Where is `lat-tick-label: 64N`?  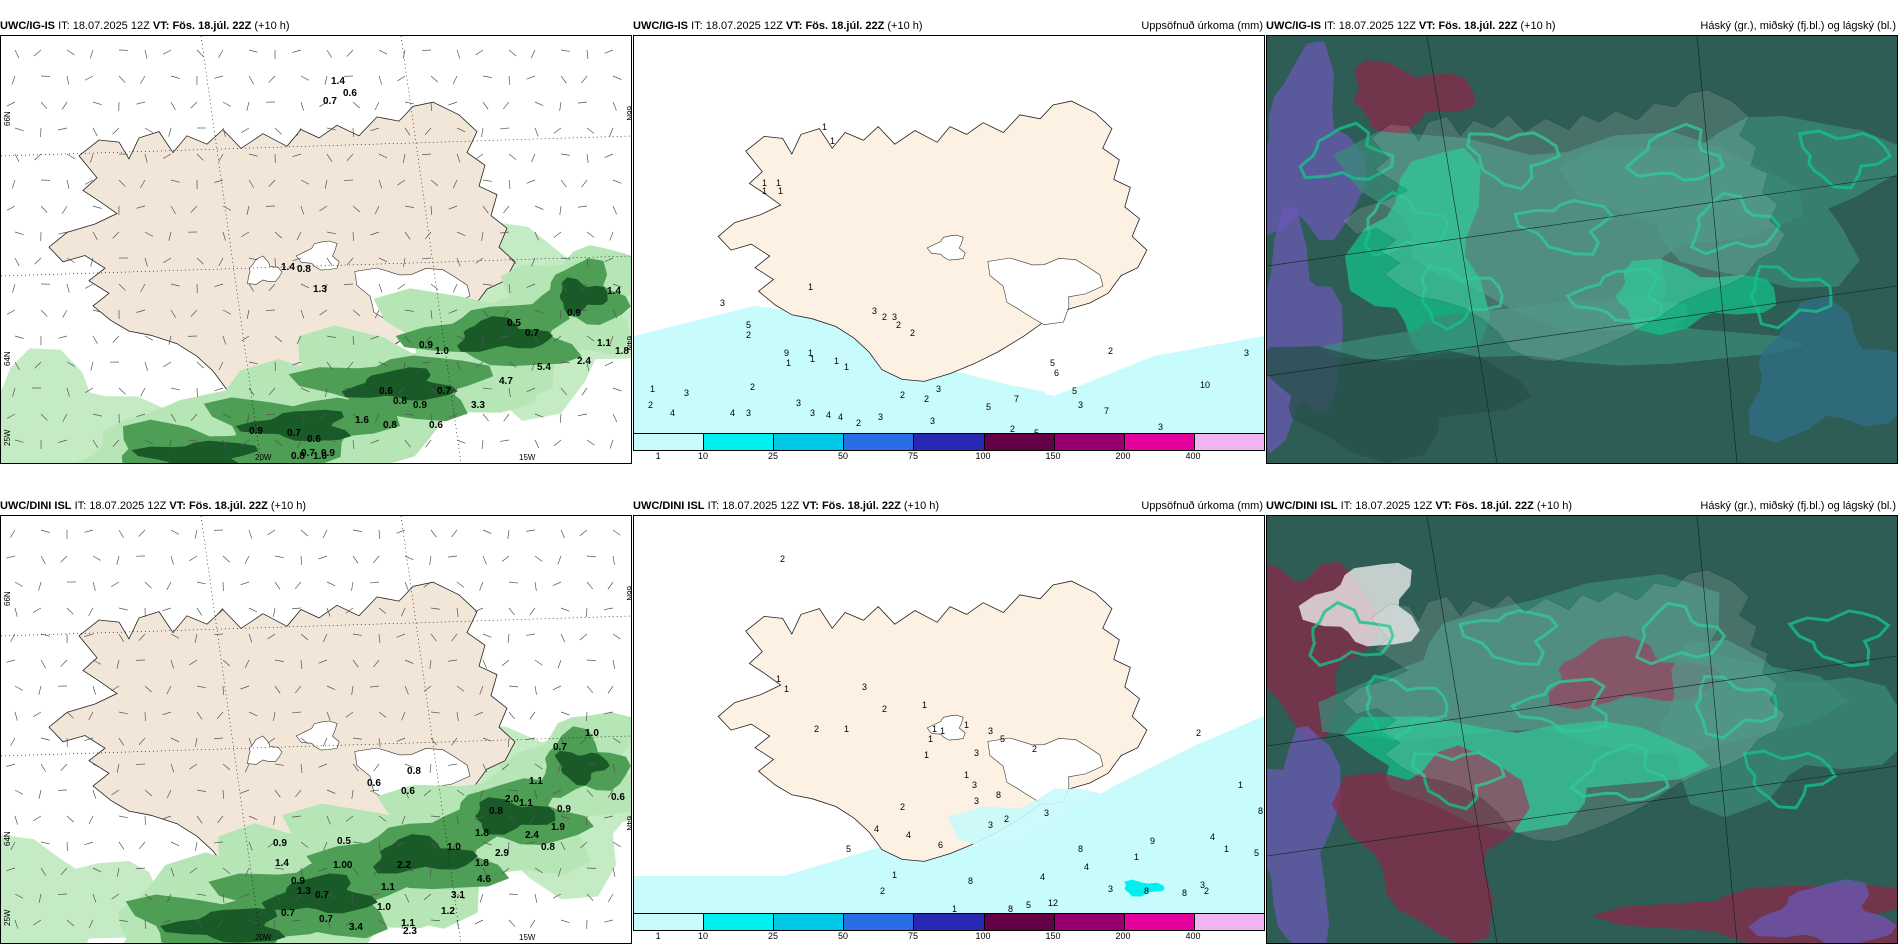 lat-tick-label: 64N is located at coordinates (628, 343).